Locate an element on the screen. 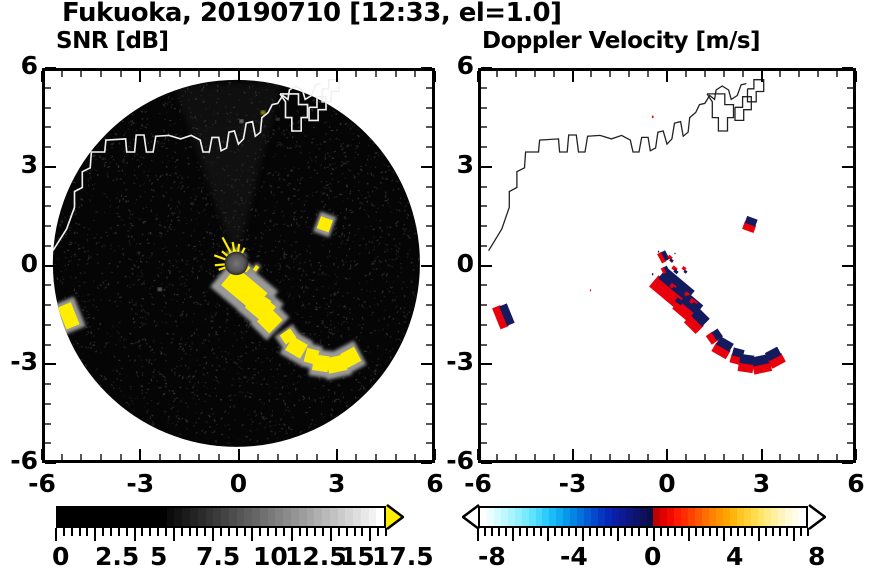 The image size is (870, 571). doppler-x-tick-label: 3 is located at coordinates (761, 483).